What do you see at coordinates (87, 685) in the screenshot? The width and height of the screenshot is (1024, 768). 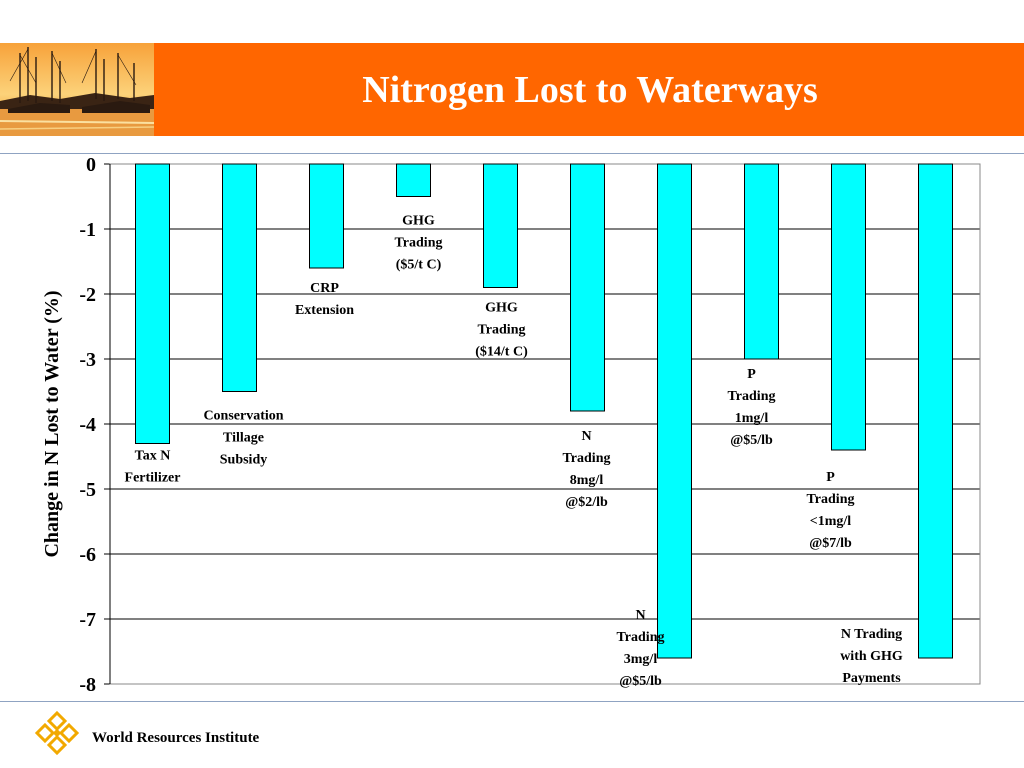 I see `y-tick-label: -8` at bounding box center [87, 685].